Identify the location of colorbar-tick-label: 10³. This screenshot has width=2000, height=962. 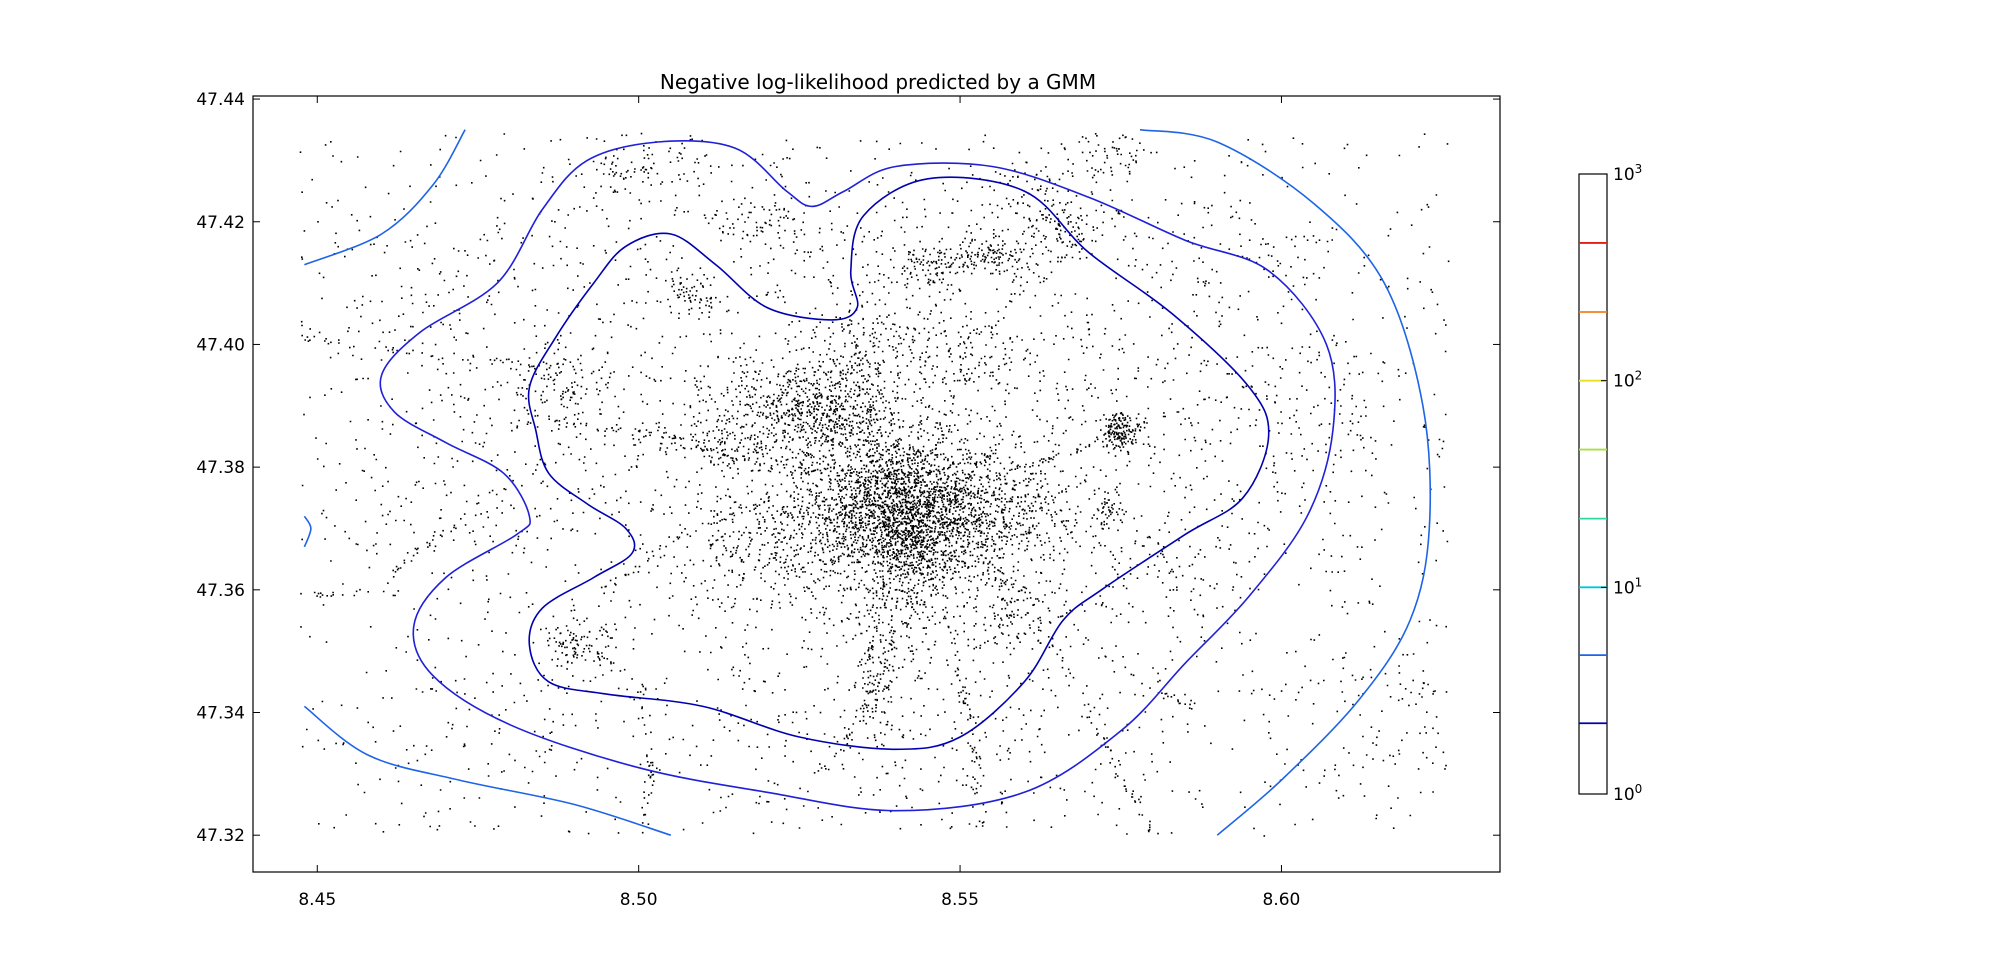
(1627, 173).